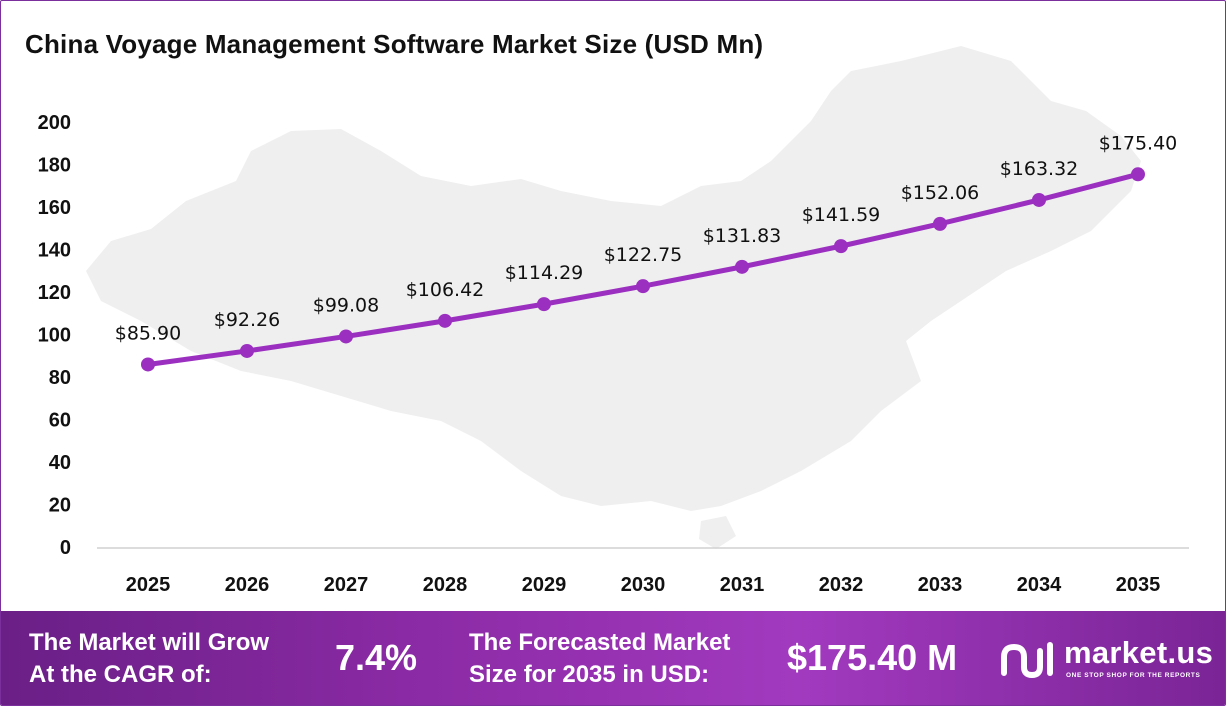  Describe the element at coordinates (1138, 143) in the screenshot. I see `data-label: $175.40` at that location.